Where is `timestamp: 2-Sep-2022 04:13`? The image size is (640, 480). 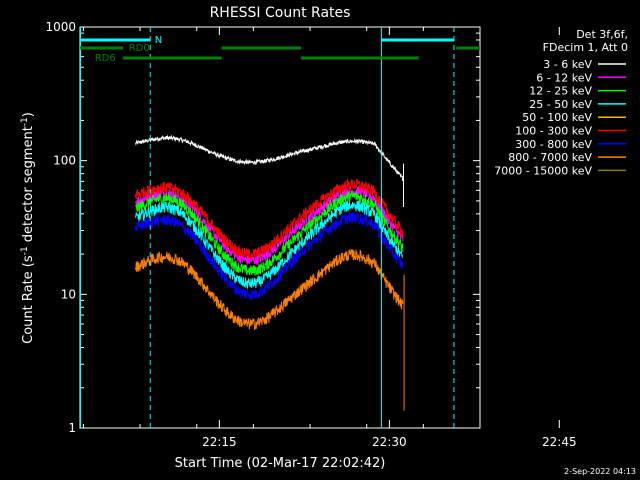 timestamp: 2-Sep-2022 04:13 is located at coordinates (600, 471).